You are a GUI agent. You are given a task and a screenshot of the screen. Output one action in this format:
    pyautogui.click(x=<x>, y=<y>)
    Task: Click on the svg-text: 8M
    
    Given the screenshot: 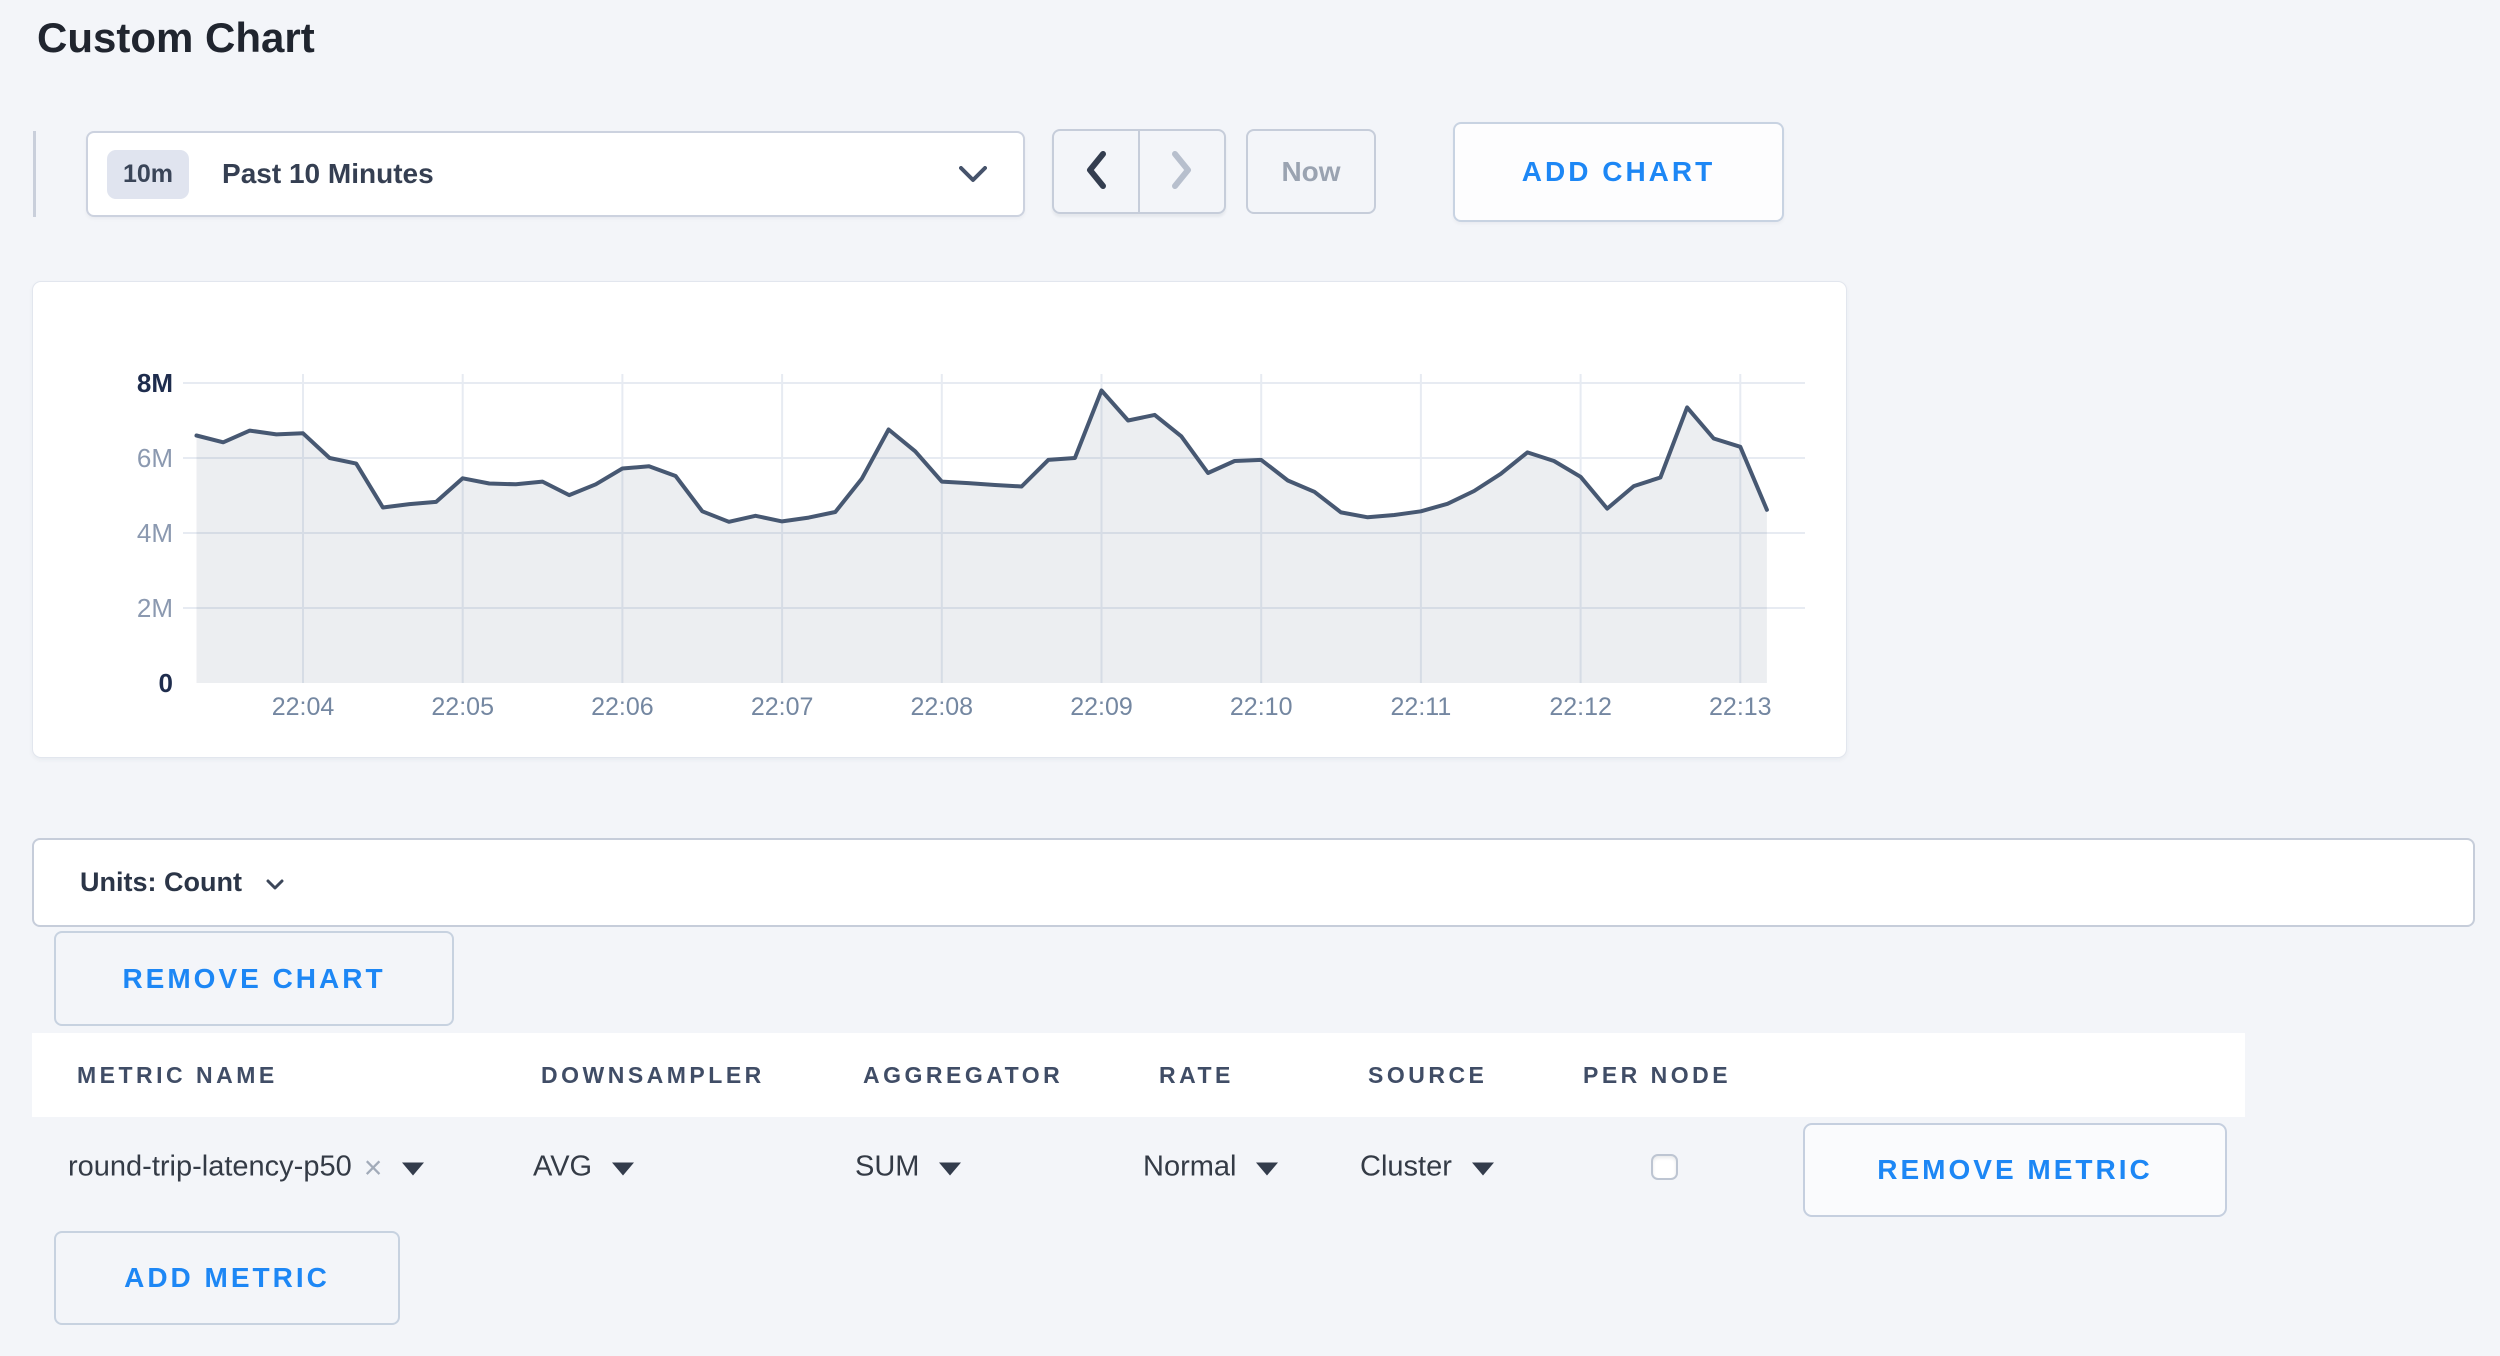 What is the action you would take?
    pyautogui.click(x=155, y=383)
    